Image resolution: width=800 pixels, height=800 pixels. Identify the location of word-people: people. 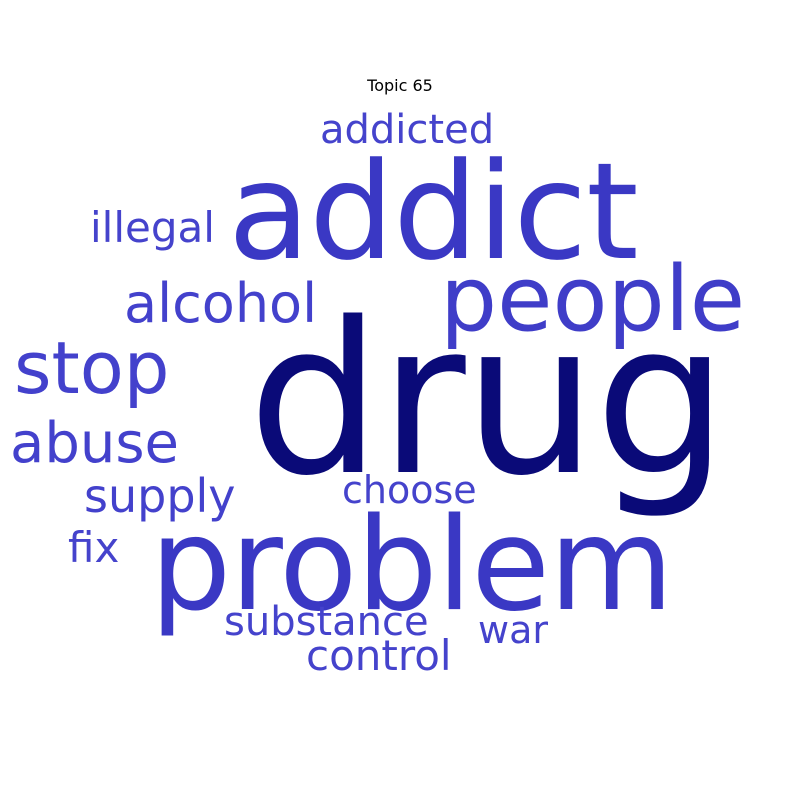
(593, 299).